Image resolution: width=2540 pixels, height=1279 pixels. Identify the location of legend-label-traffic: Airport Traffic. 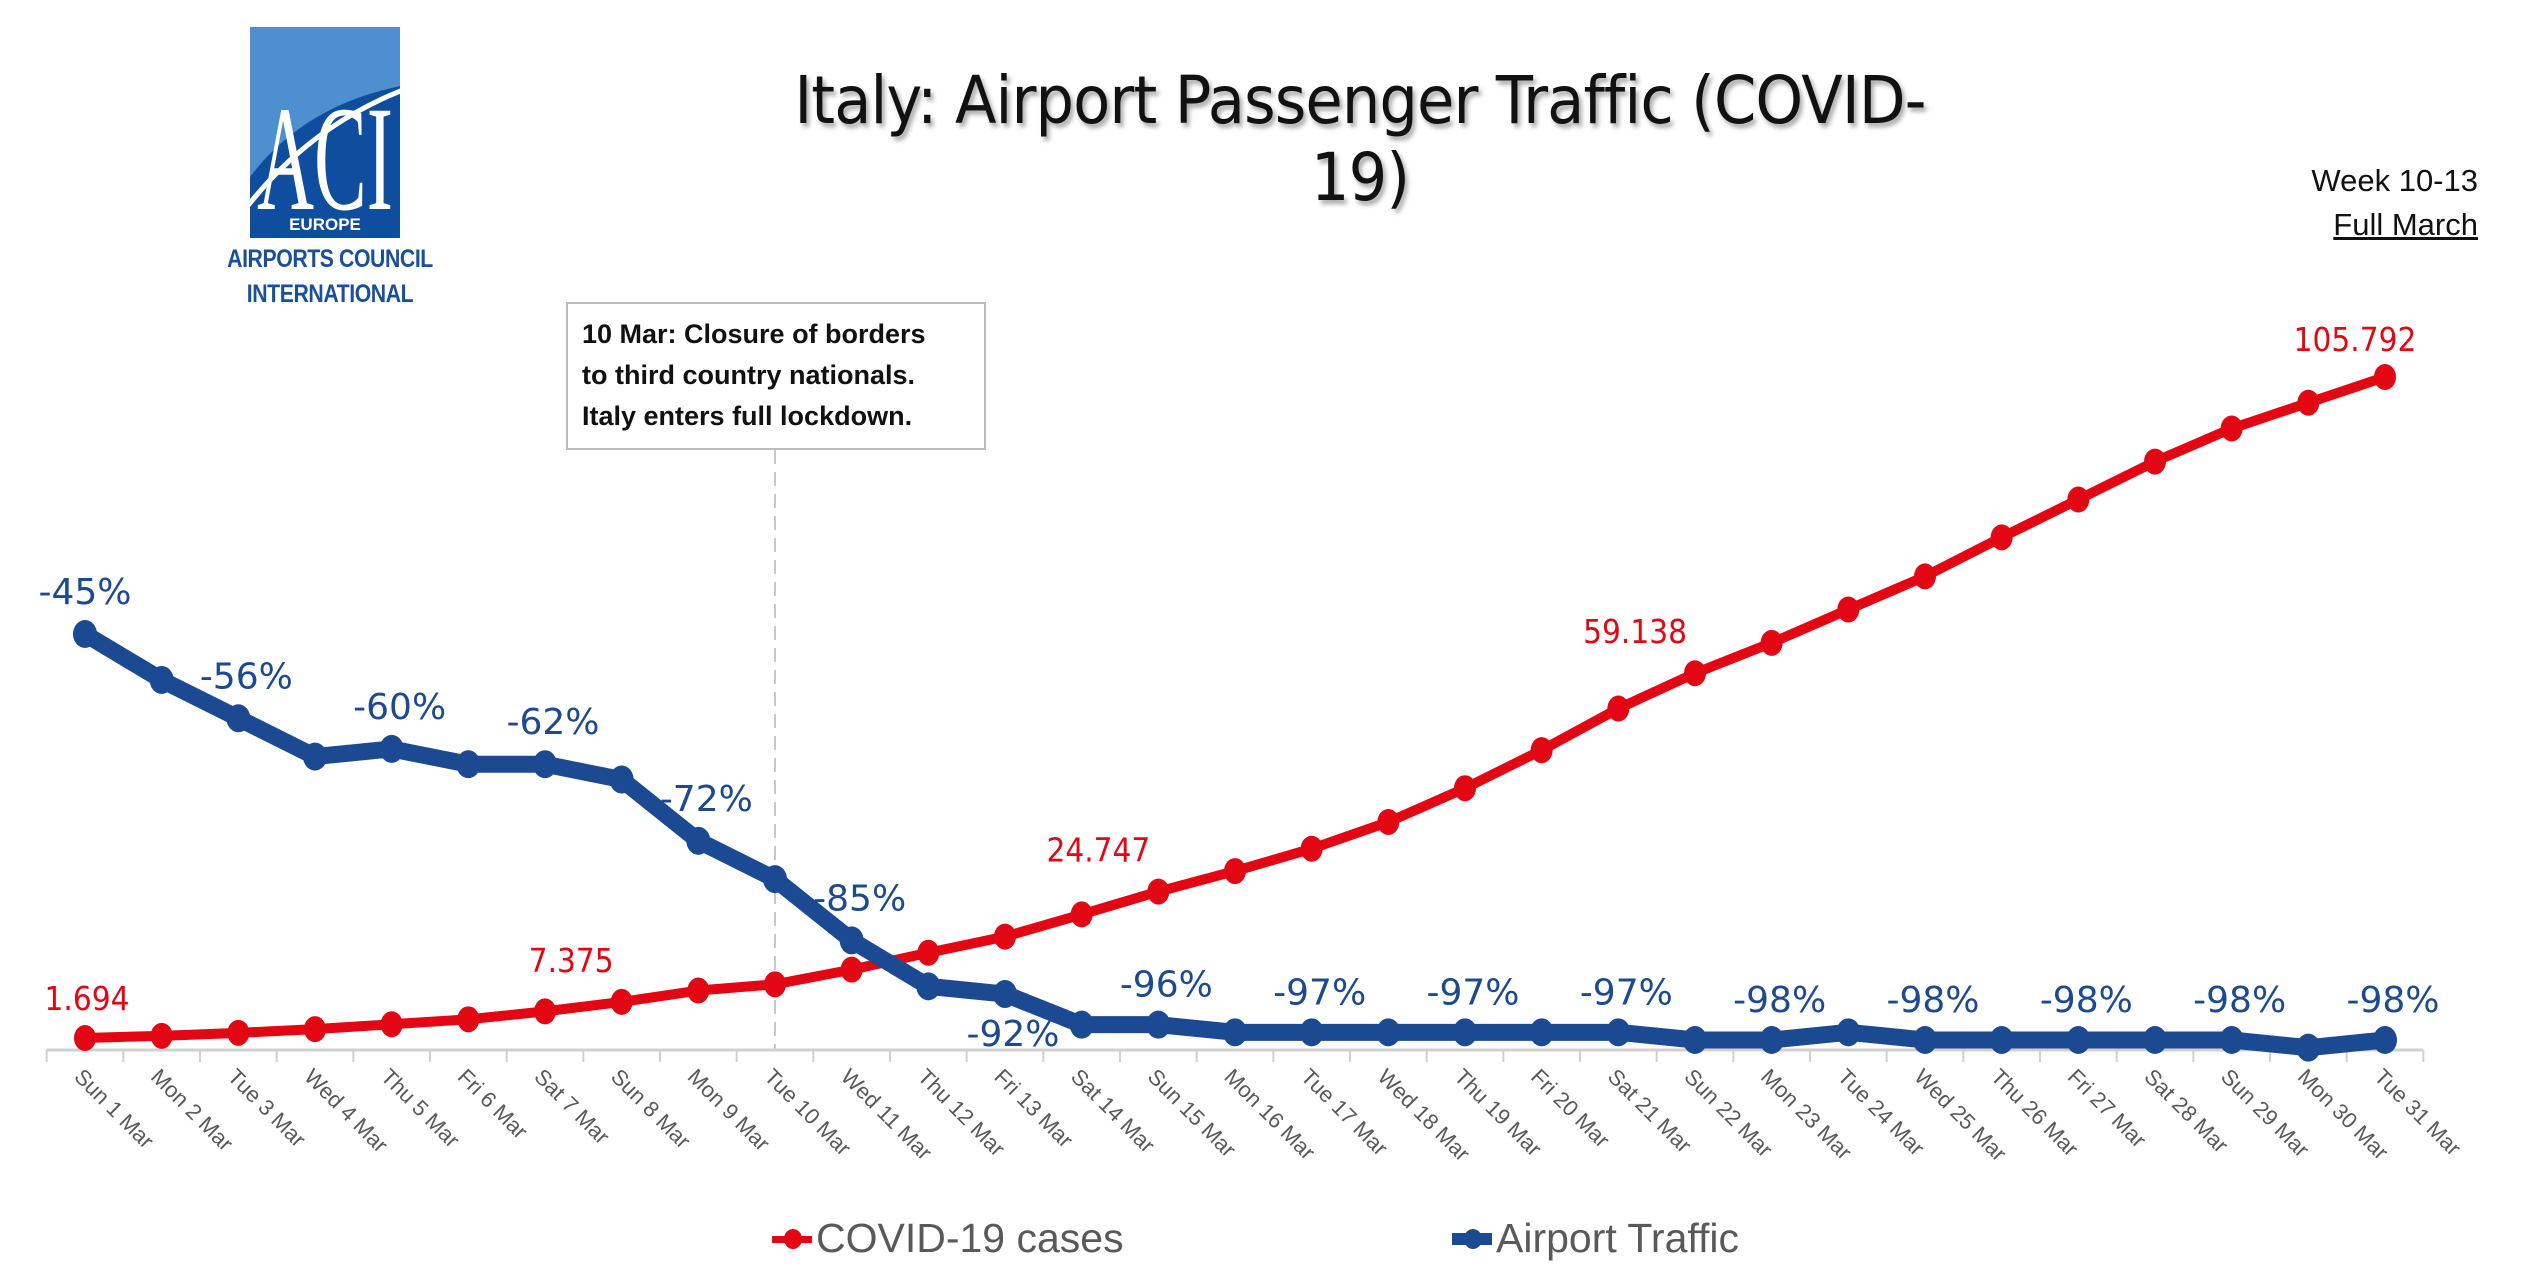
(1618, 1238).